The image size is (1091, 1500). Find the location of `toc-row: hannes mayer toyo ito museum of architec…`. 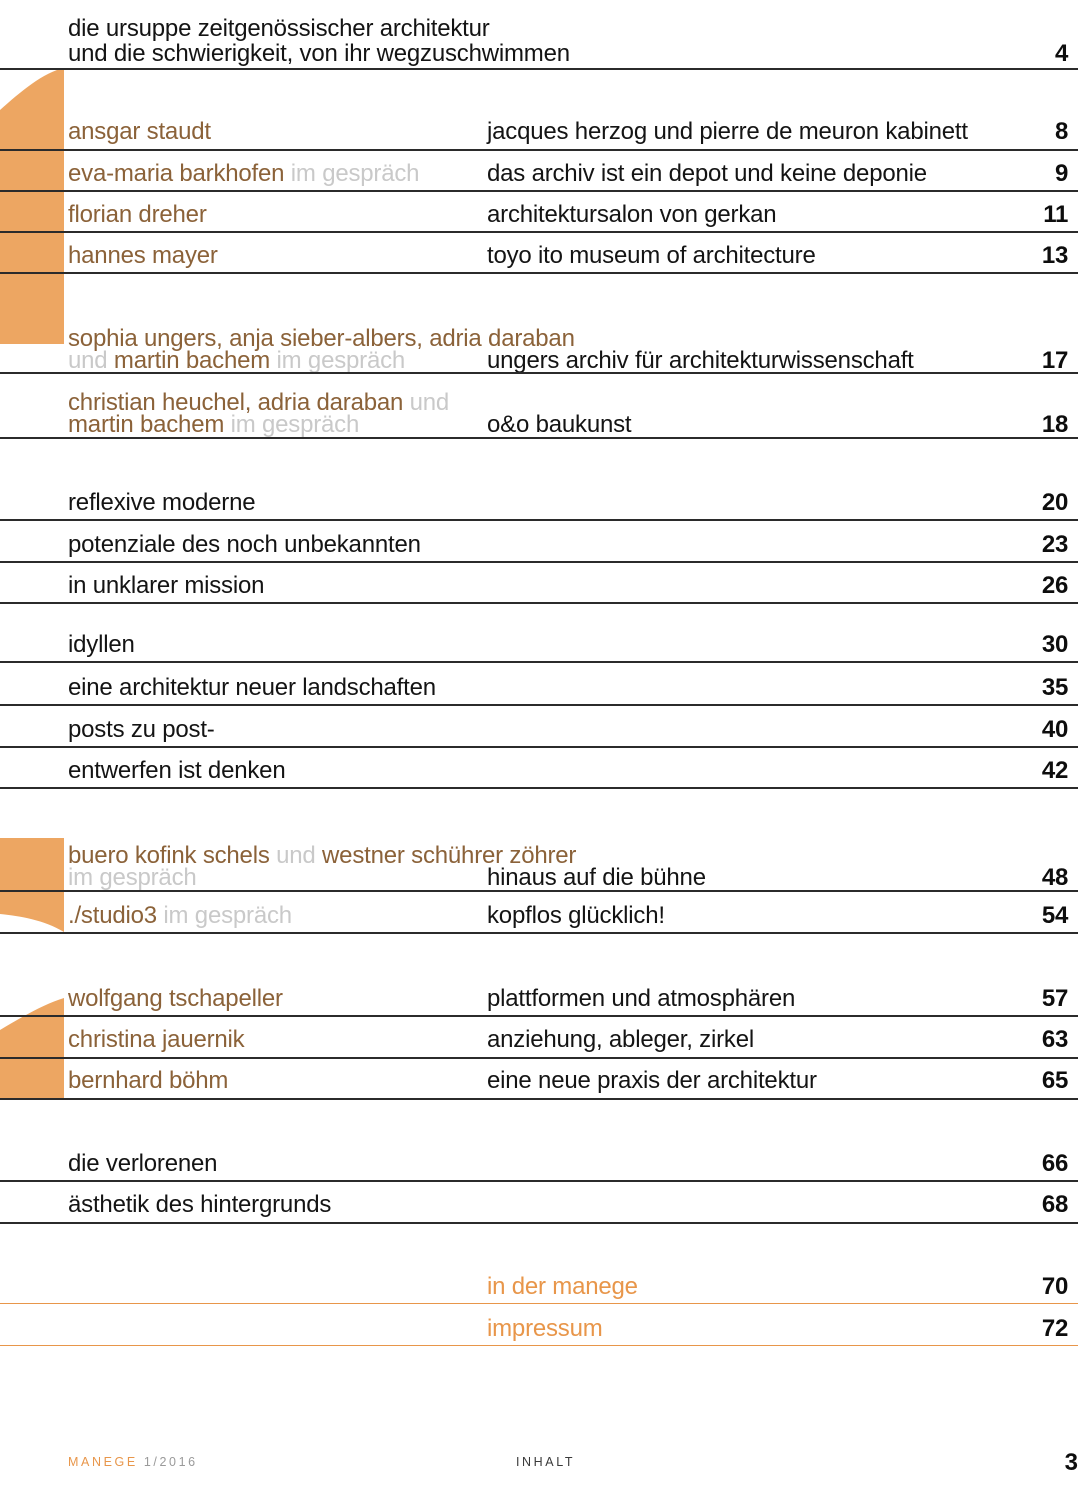

toc-row: hannes mayer toyo ito museum of architec… is located at coordinates (539, 258).